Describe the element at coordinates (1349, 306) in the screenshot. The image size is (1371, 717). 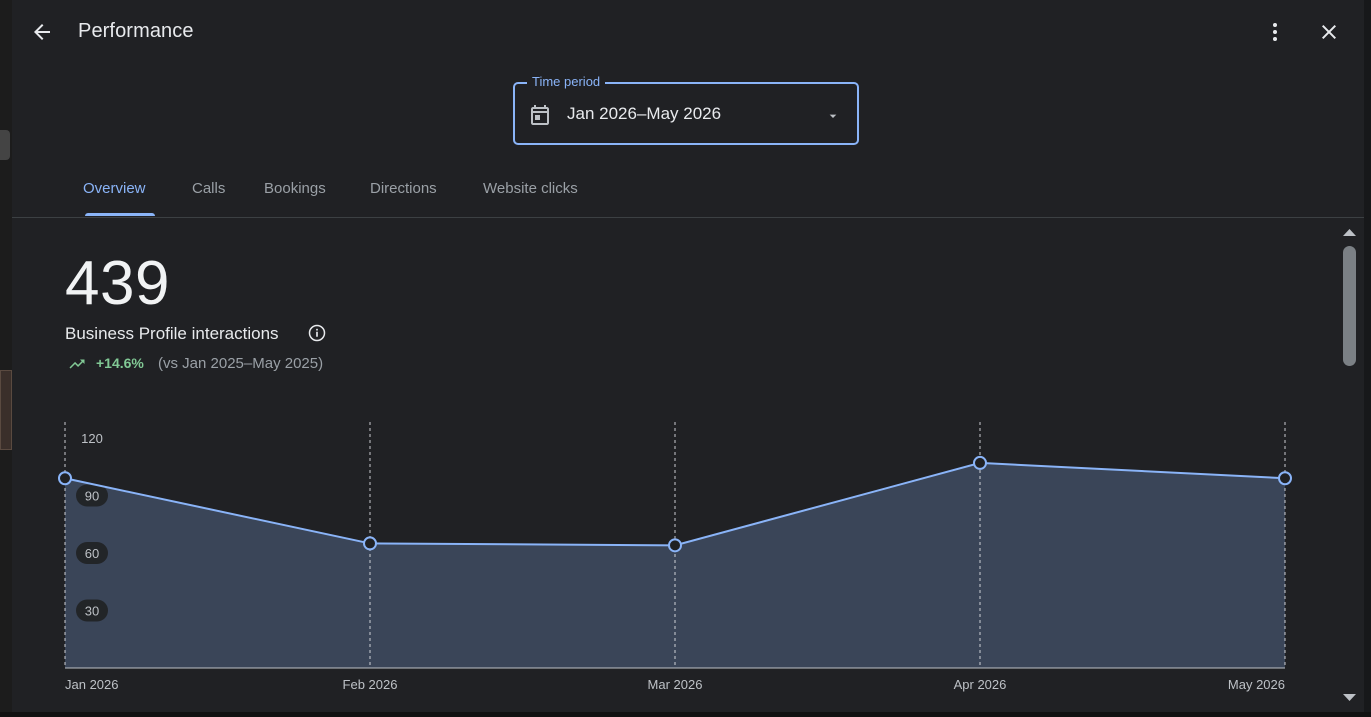
I see `scroll-thumb` at that location.